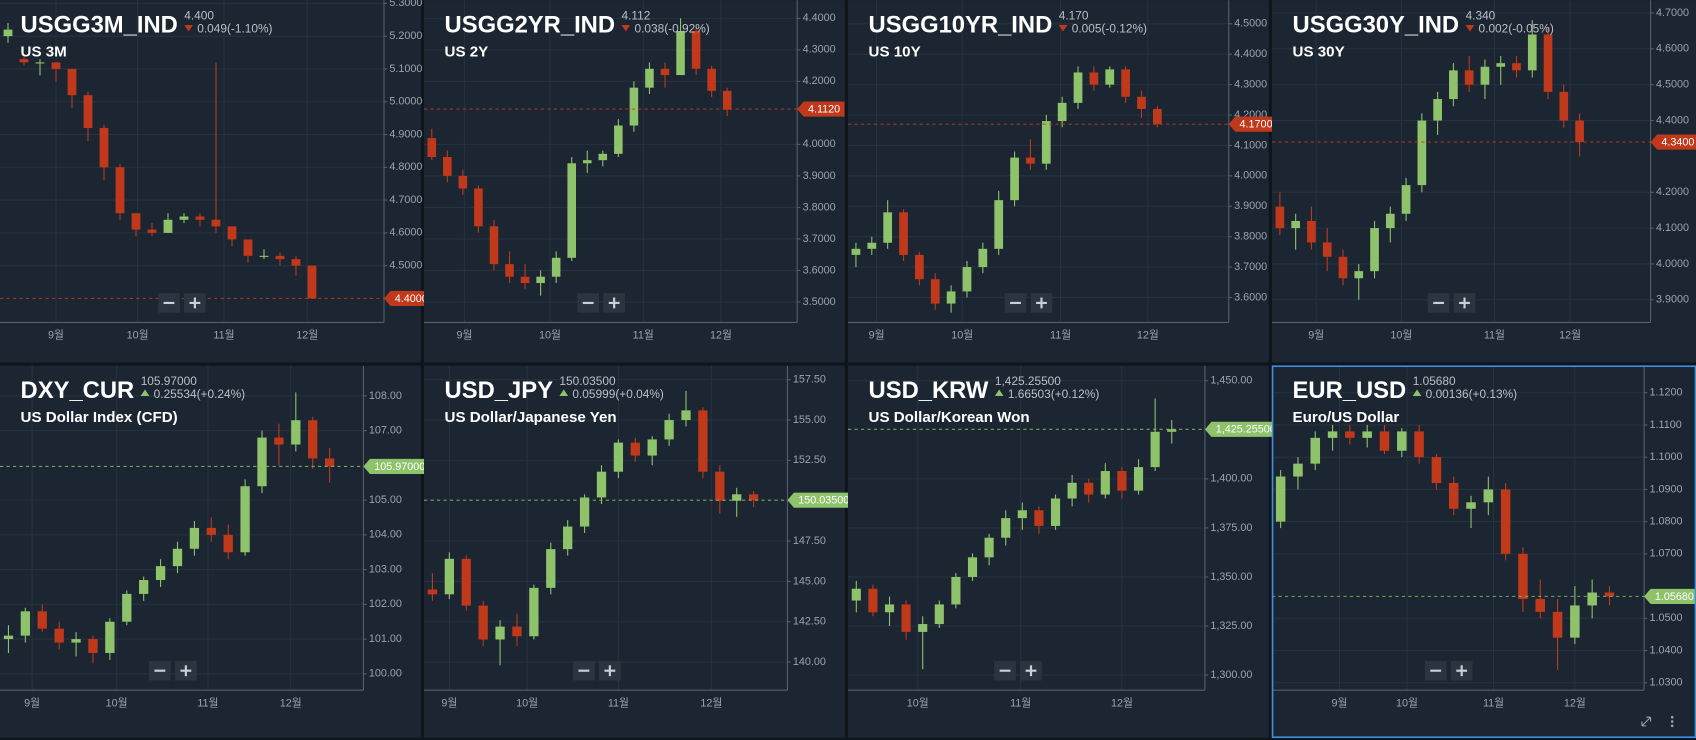 The image size is (1696, 740). Describe the element at coordinates (1665, 554) in the screenshot. I see `y-tick-label: 1.0700` at that location.